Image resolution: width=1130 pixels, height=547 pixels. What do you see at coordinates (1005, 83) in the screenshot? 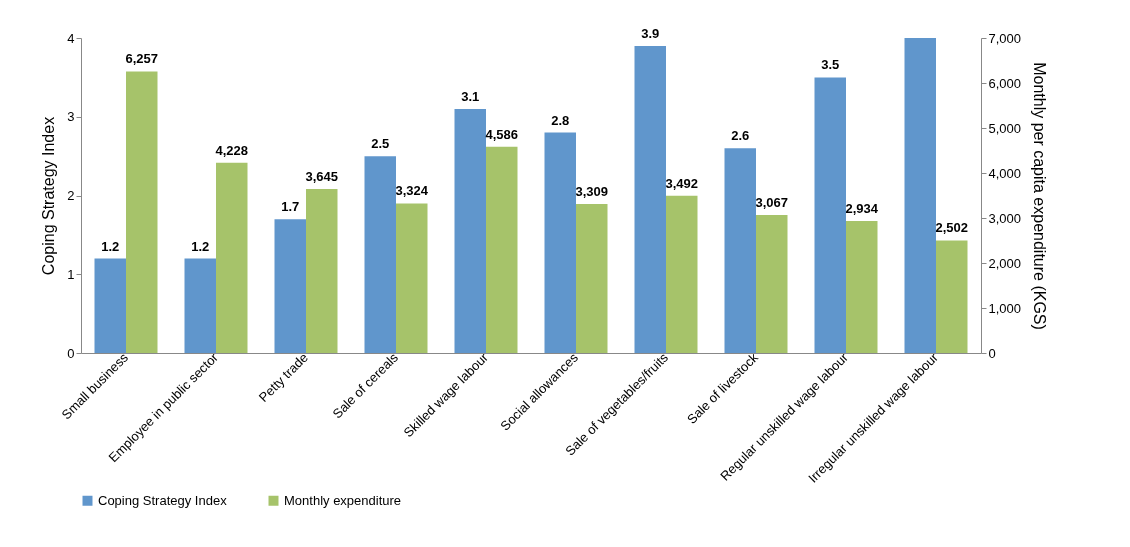
I see `y2-tick-label: 6,000` at bounding box center [1005, 83].